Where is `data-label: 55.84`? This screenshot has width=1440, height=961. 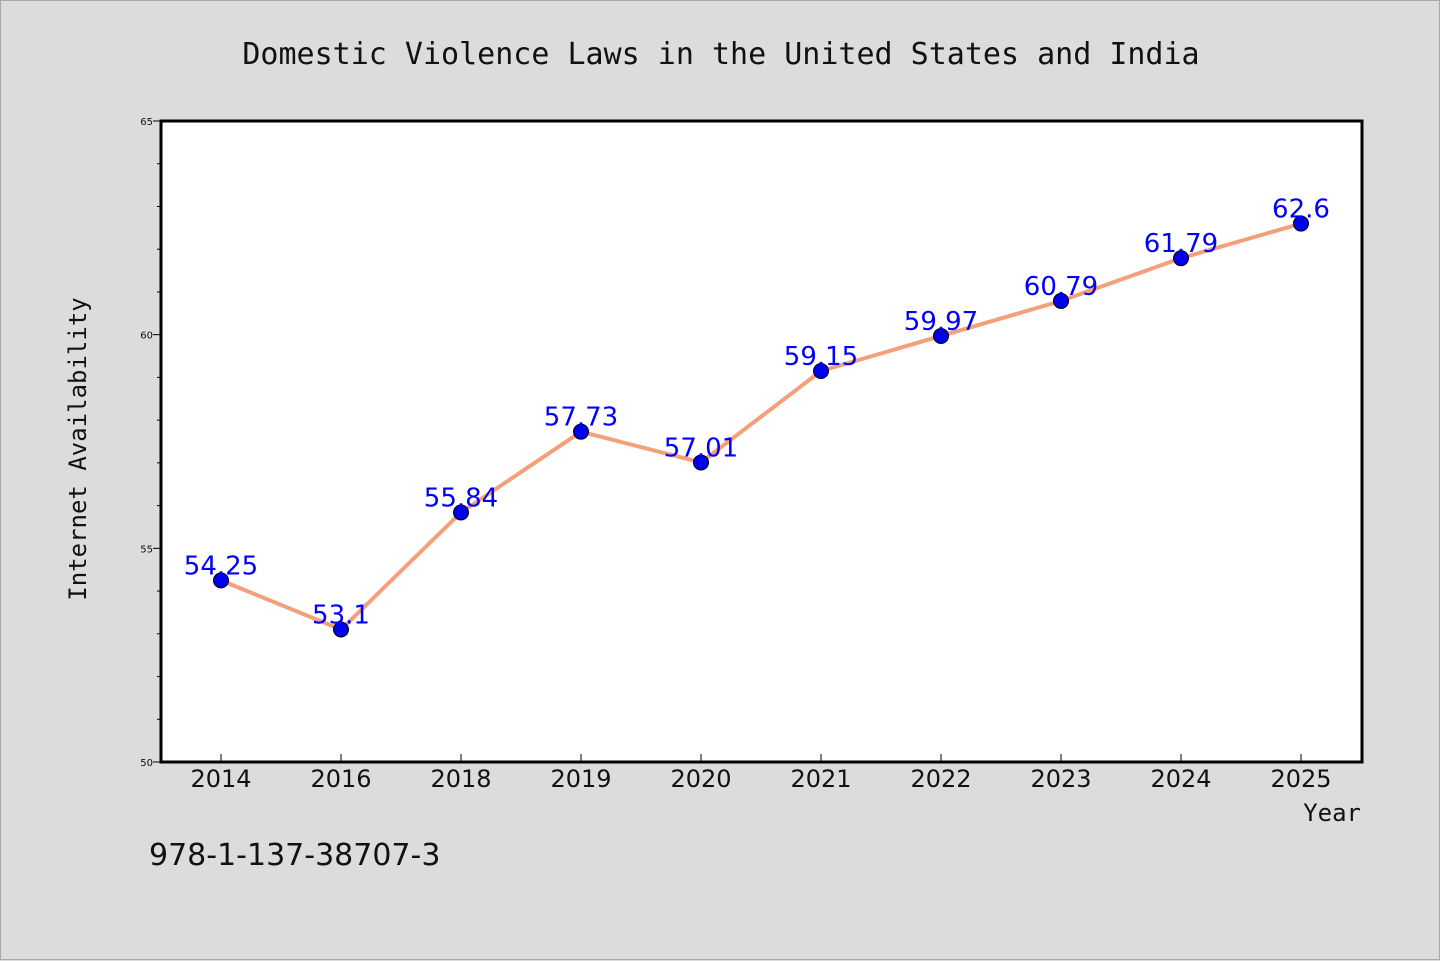
data-label: 55.84 is located at coordinates (461, 498).